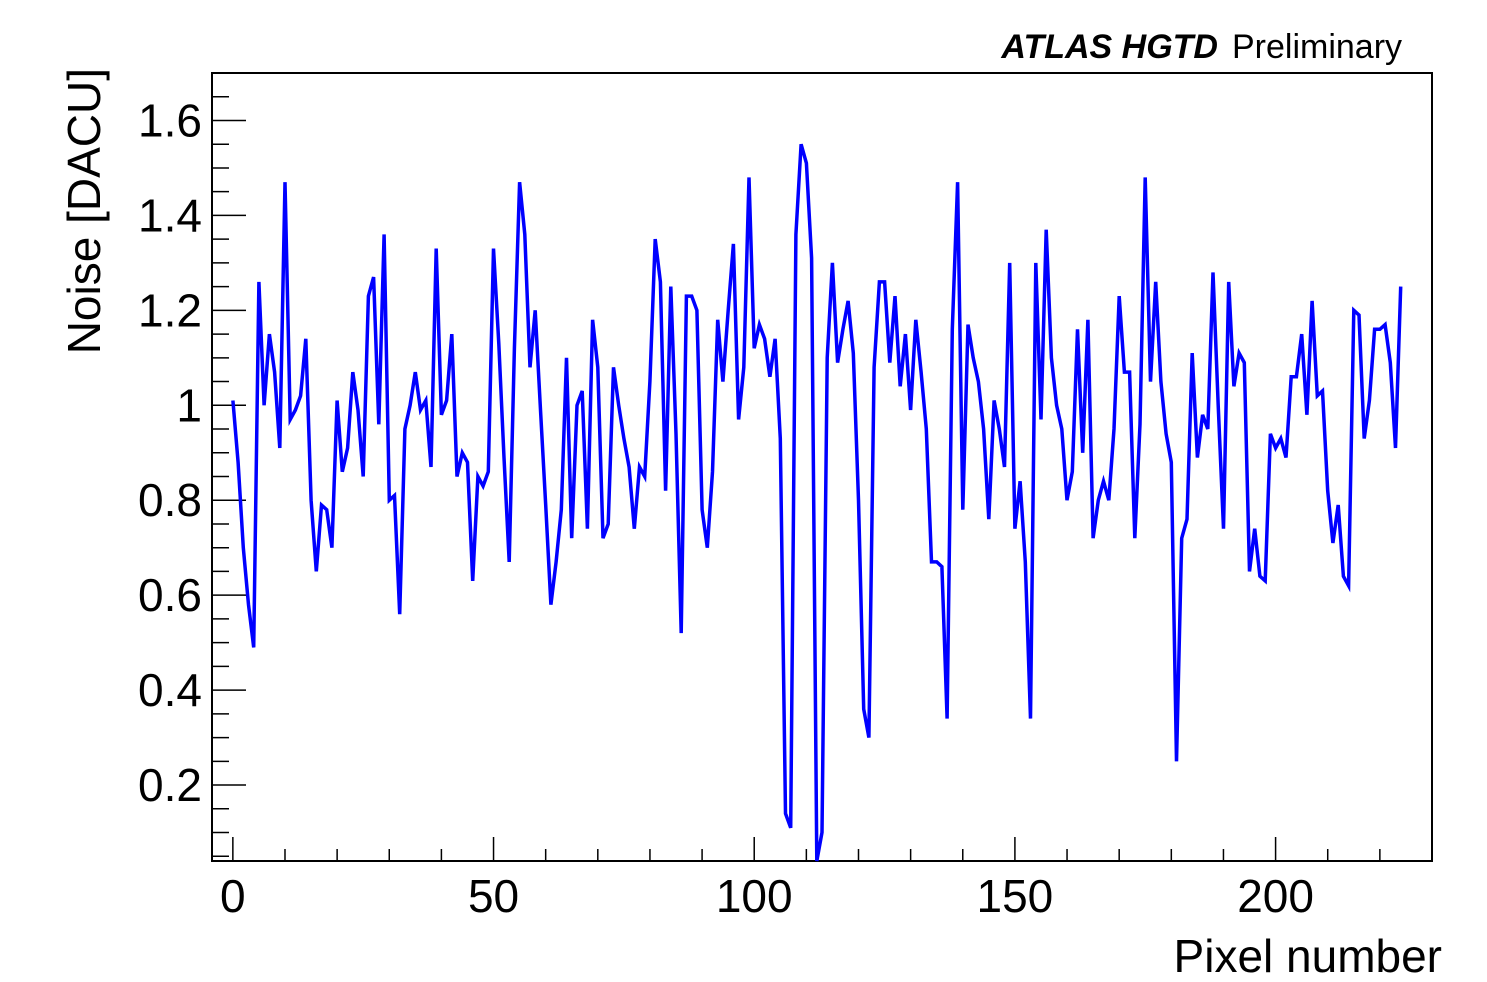 Image resolution: width=1487 pixels, height=982 pixels. I want to click on y-tick-label: 0.8, so click(170, 500).